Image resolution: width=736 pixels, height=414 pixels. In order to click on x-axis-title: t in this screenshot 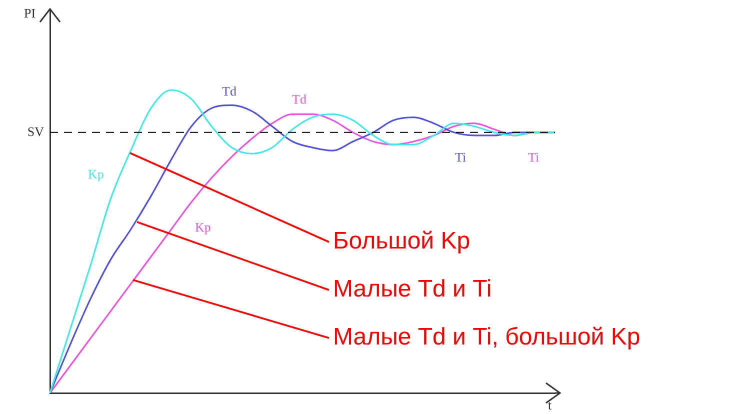, I will do `click(550, 404)`.